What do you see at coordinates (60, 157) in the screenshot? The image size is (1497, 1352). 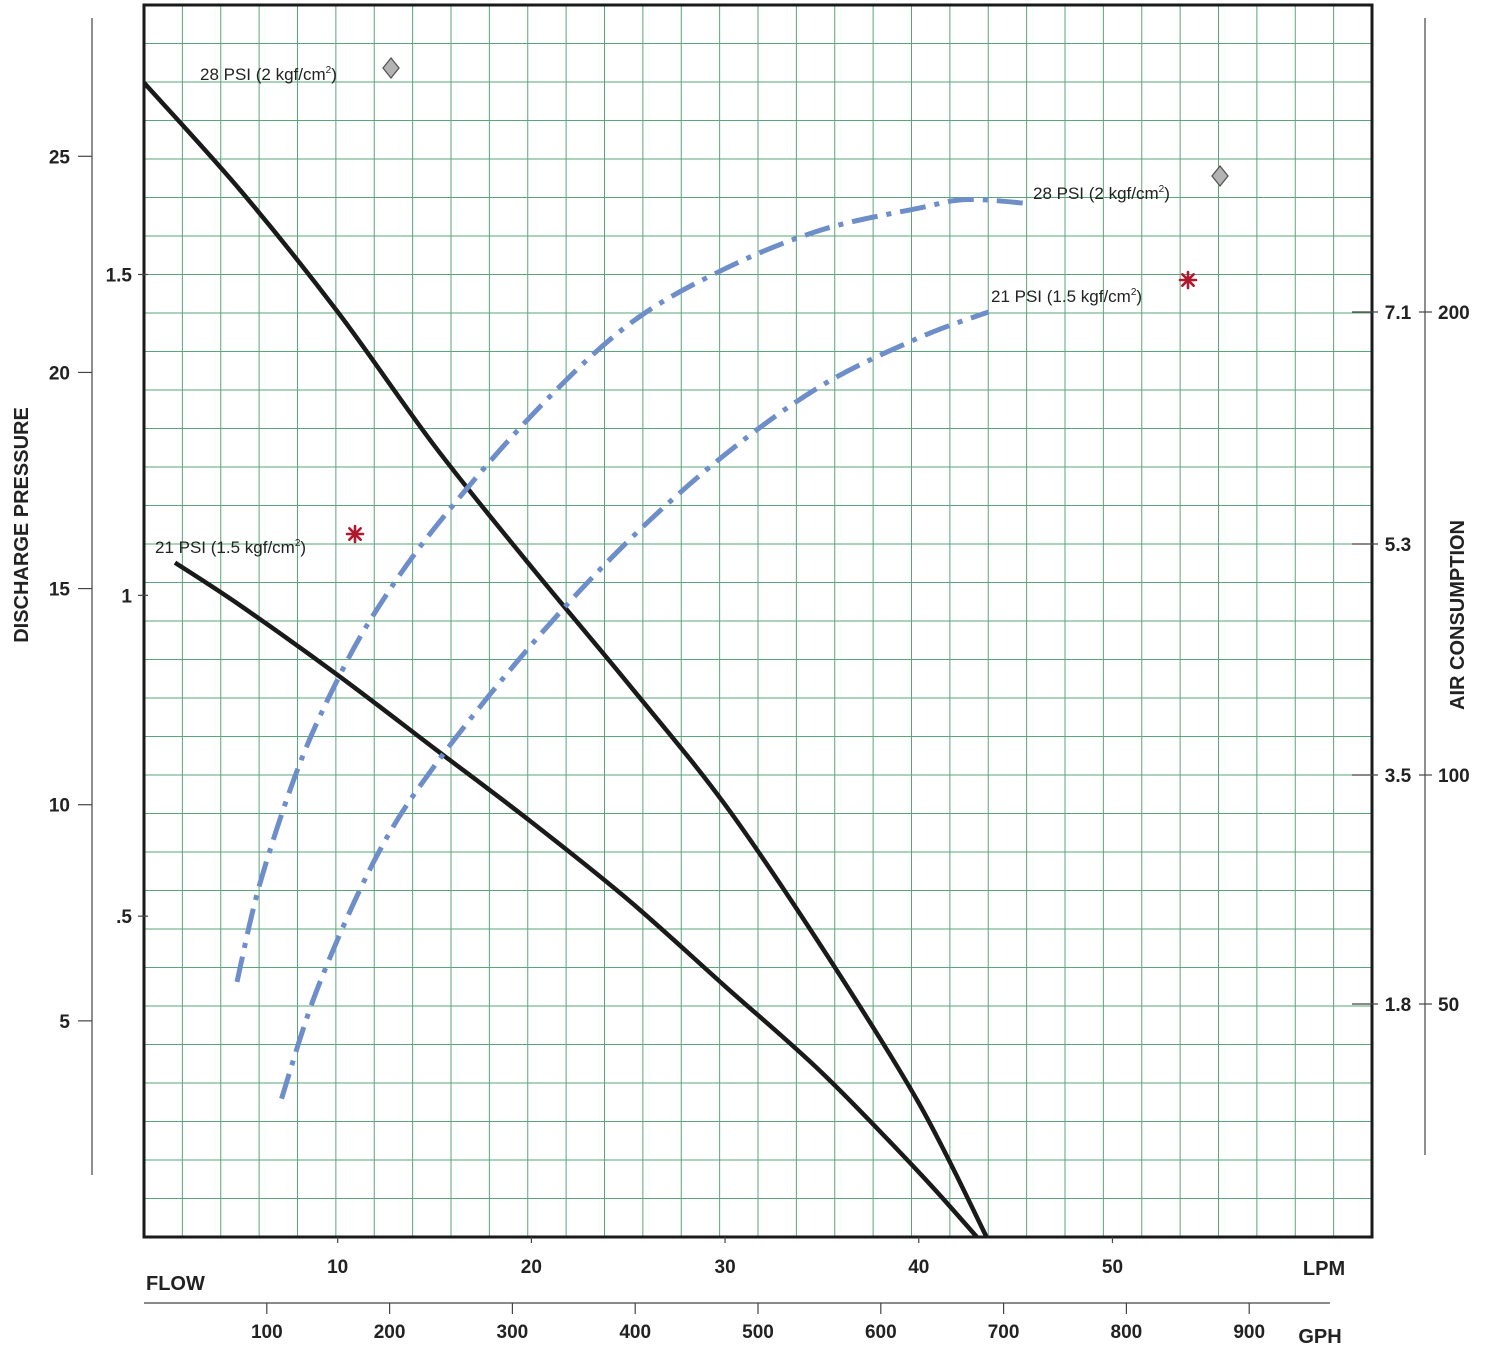 I see `psi-tick-label: 25` at bounding box center [60, 157].